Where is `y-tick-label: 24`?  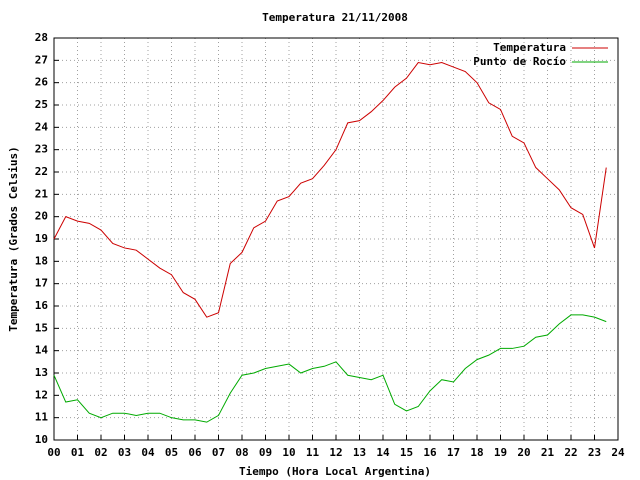
y-tick-label: 24 is located at coordinates (42, 126).